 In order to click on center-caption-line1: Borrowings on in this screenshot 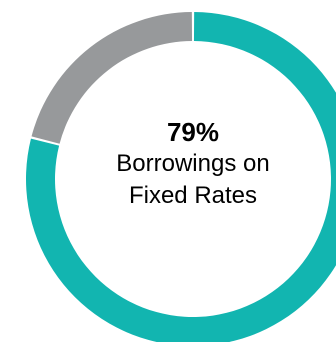, I will do `click(193, 163)`.